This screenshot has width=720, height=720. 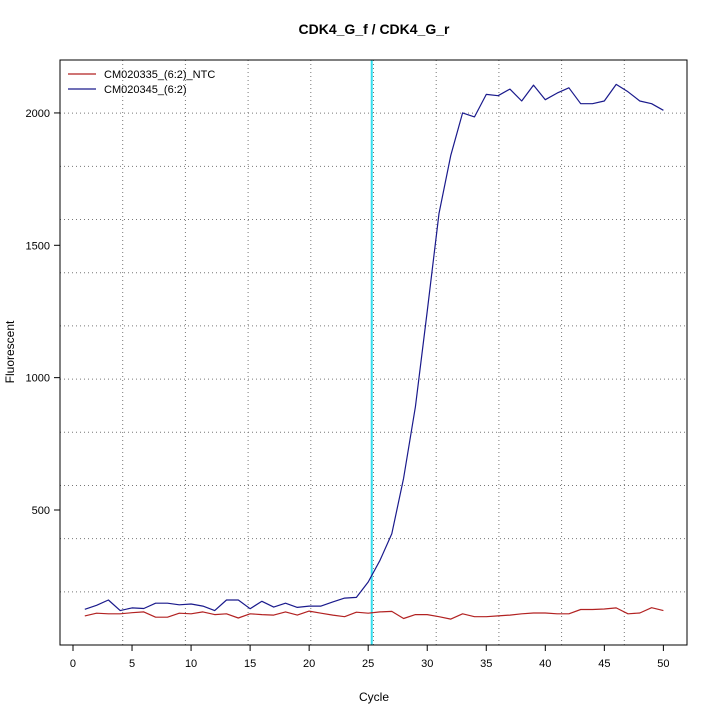 I want to click on x-tick-label: 45, so click(x=604, y=664).